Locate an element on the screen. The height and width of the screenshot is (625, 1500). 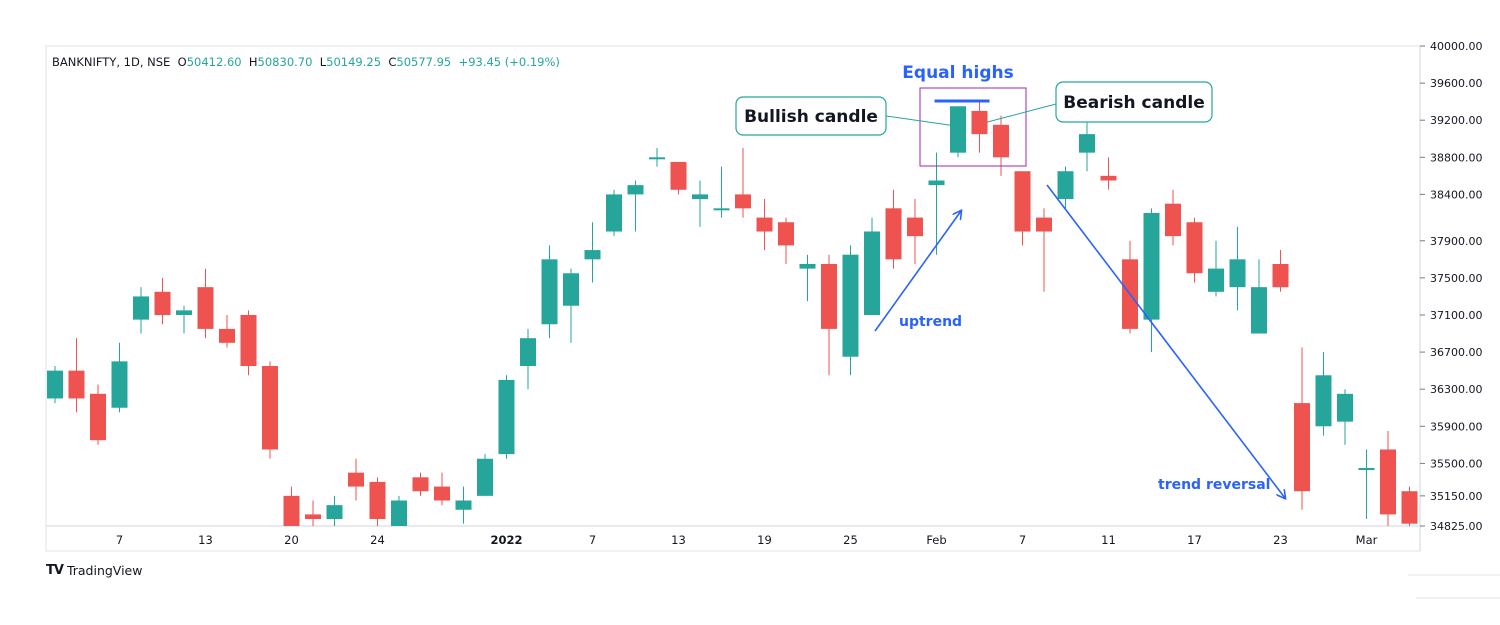
time-axis: 7 13 20 24 2022 7 13 19 25 Feb 7 11 17 23 Mar is located at coordinates (747, 540).